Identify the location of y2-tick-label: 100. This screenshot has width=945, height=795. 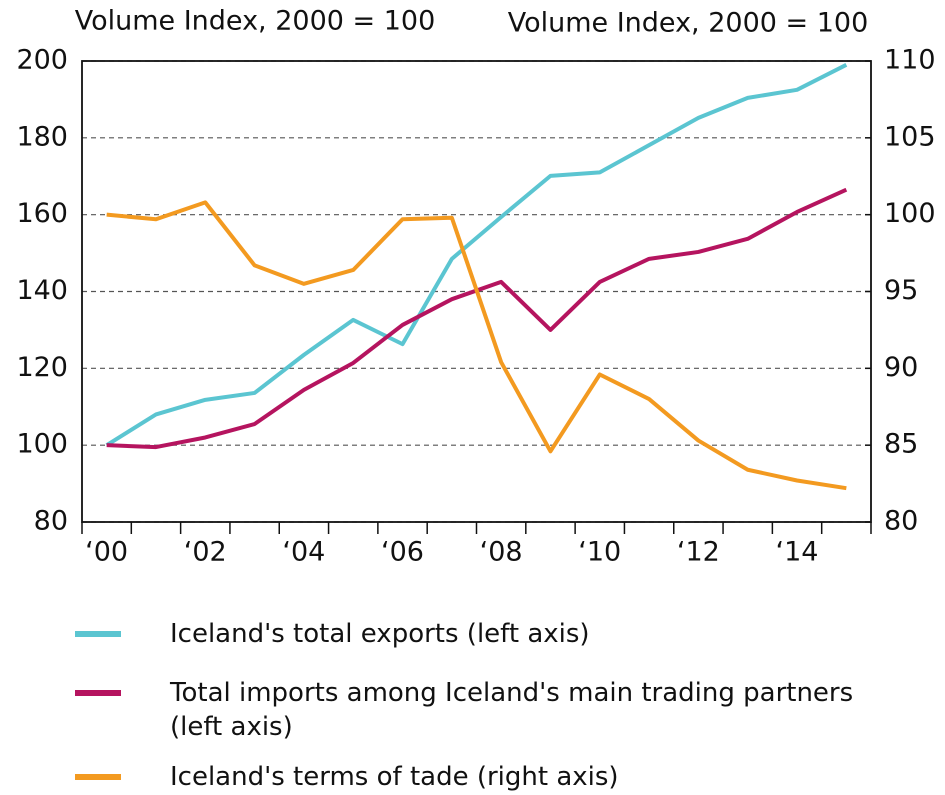
(910, 213).